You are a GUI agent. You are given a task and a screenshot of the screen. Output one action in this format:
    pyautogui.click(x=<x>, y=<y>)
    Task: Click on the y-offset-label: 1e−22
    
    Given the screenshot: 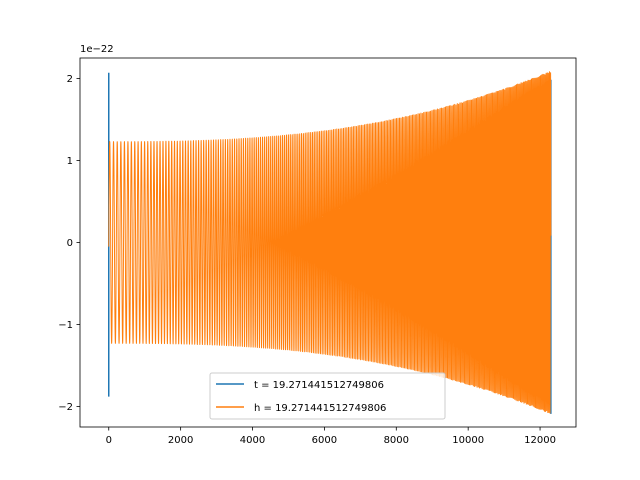 What is the action you would take?
    pyautogui.click(x=97, y=49)
    